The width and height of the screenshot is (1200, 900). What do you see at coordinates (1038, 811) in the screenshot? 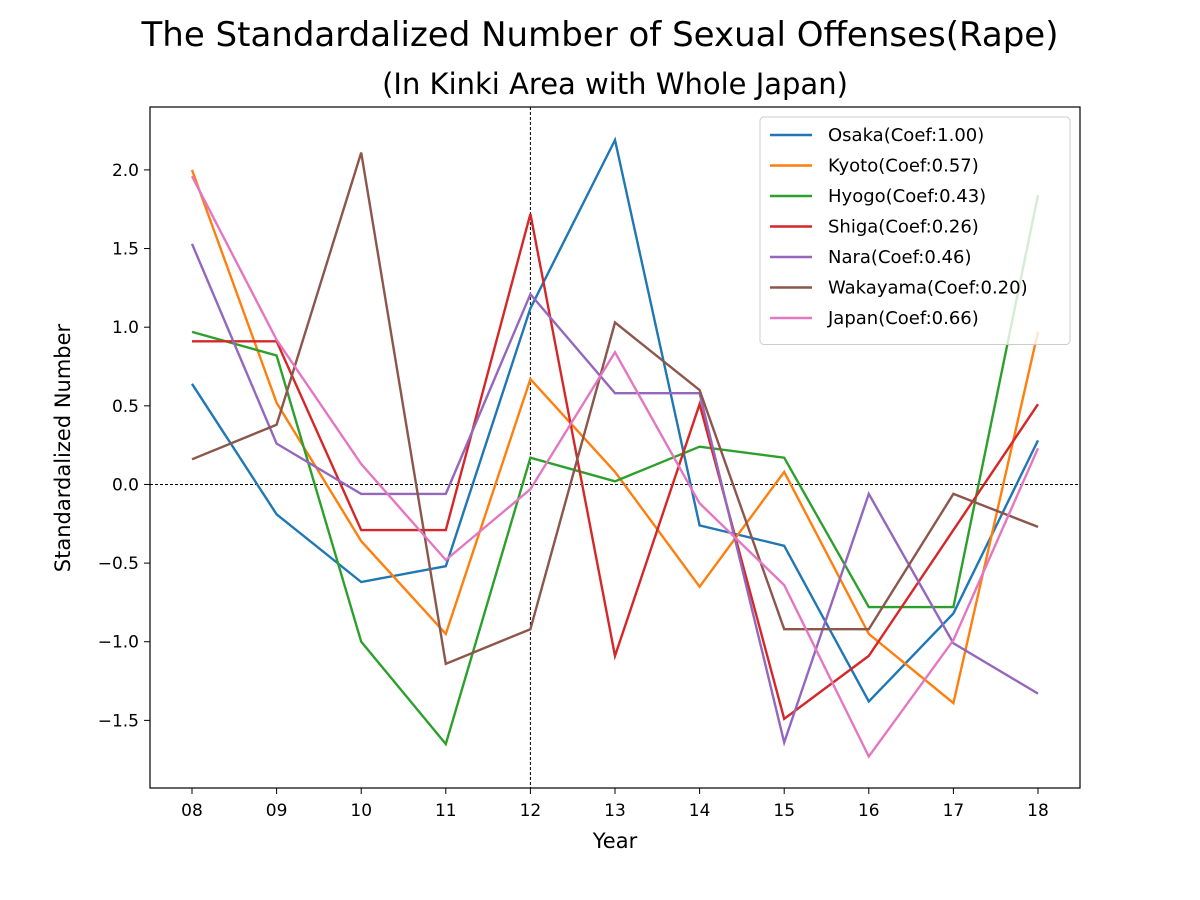
I see `x-tick-label: 18` at bounding box center [1038, 811].